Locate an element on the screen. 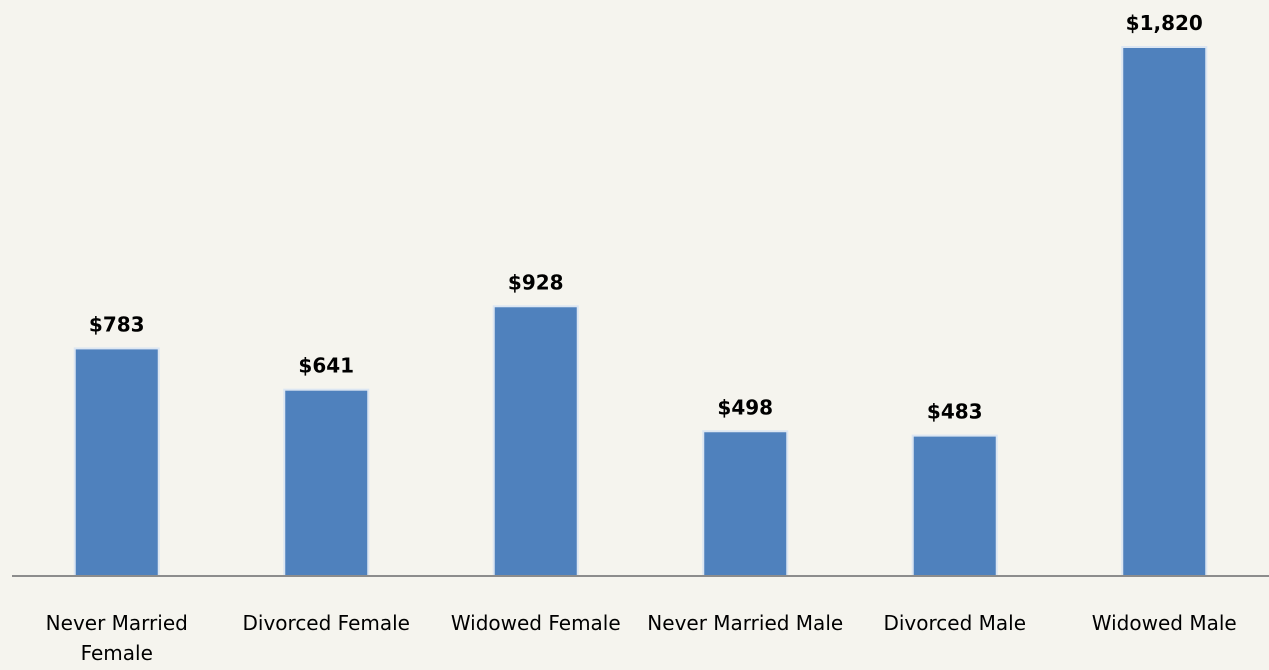  x-tick-label: Widowed Male is located at coordinates (1164, 623).